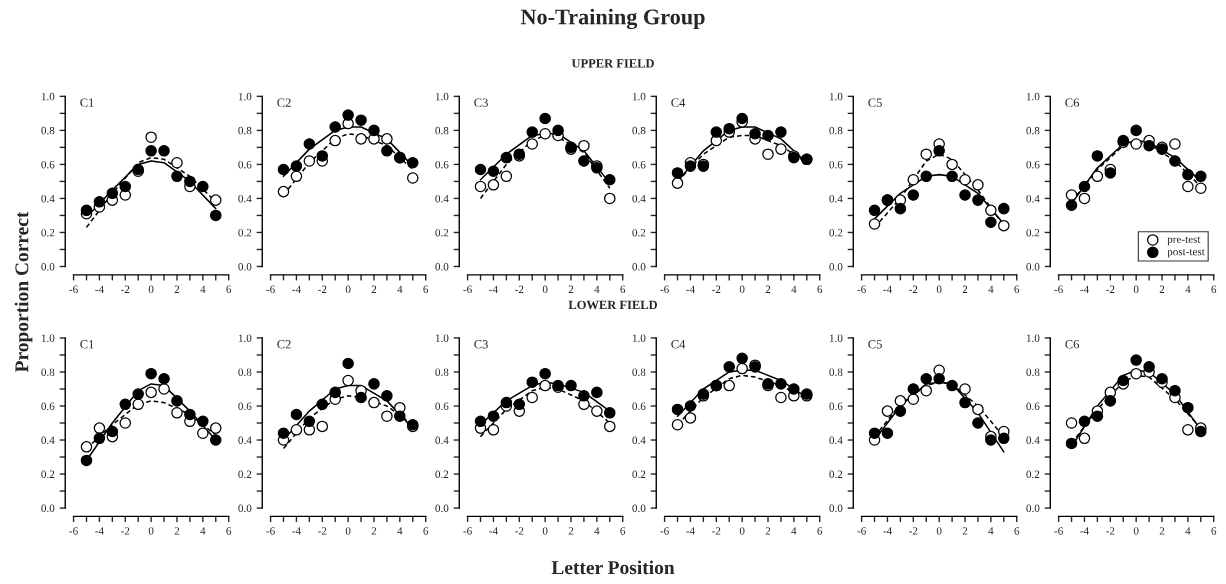 Image resolution: width=1226 pixels, height=584 pixels. Describe the element at coordinates (613, 305) in the screenshot. I see `text: LOWER FIELD` at that location.